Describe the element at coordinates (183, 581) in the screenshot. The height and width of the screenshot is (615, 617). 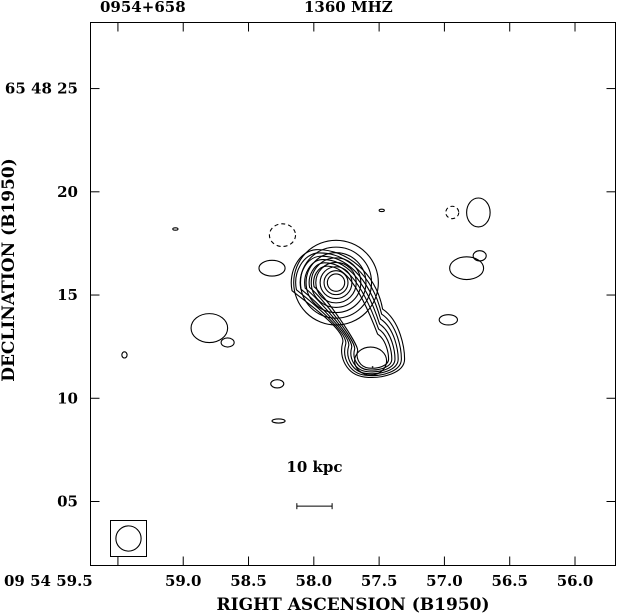
I see `x-tick-label: 59.0` at that location.